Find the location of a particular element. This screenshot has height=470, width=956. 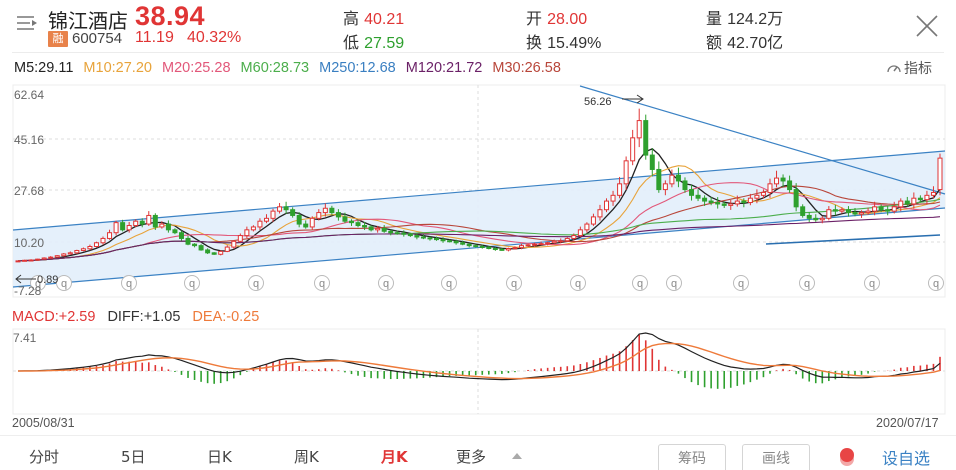

resistance-line is located at coordinates (762, 140).